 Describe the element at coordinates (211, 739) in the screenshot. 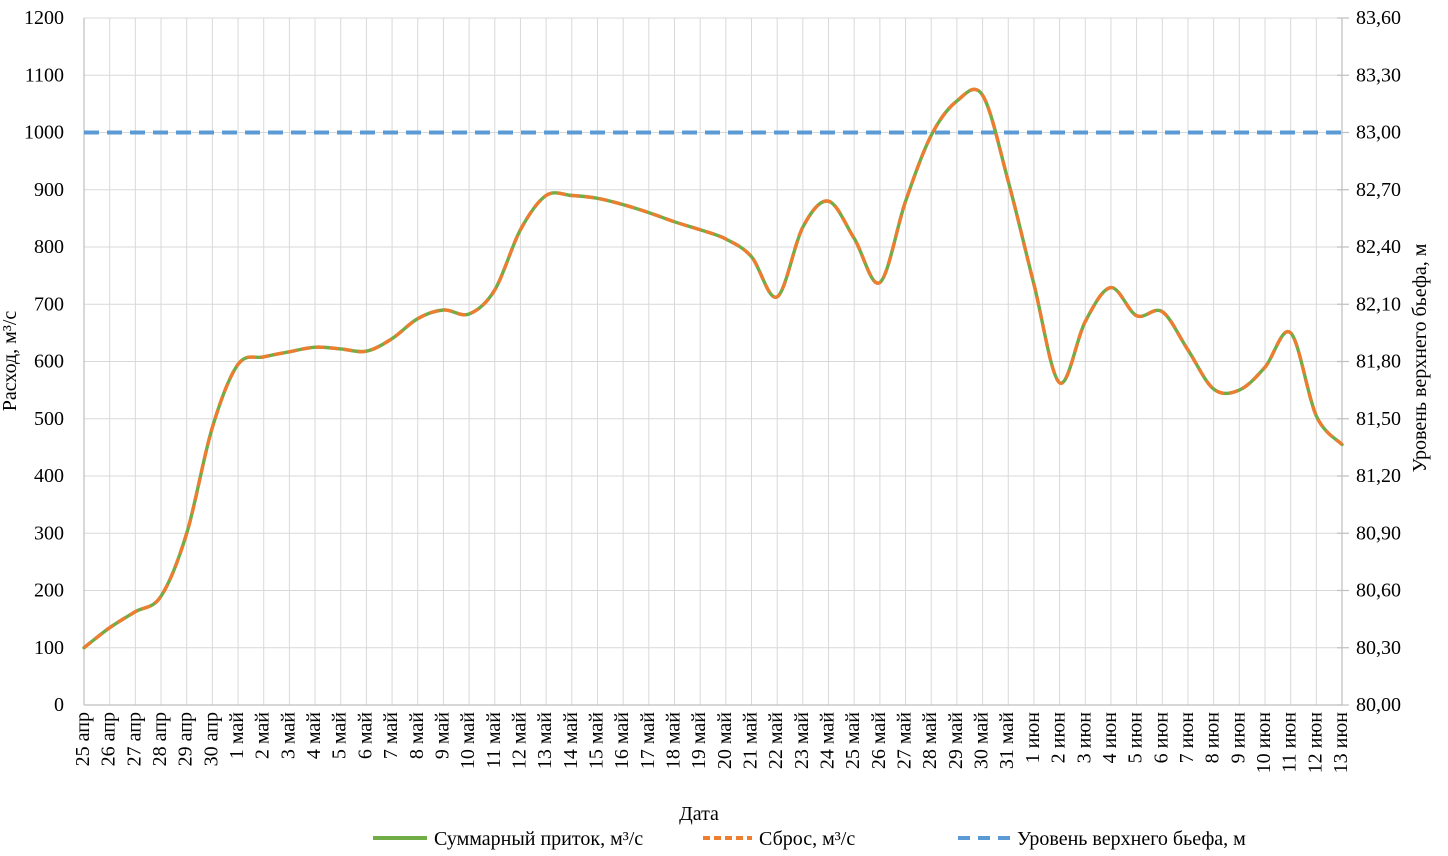

I see `x-axis-label: 30 апр` at that location.